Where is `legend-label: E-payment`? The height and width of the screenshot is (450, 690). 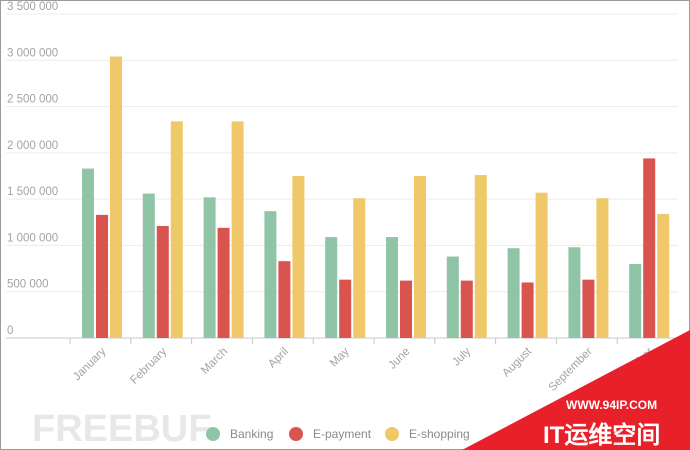 legend-label: E-payment is located at coordinates (342, 434).